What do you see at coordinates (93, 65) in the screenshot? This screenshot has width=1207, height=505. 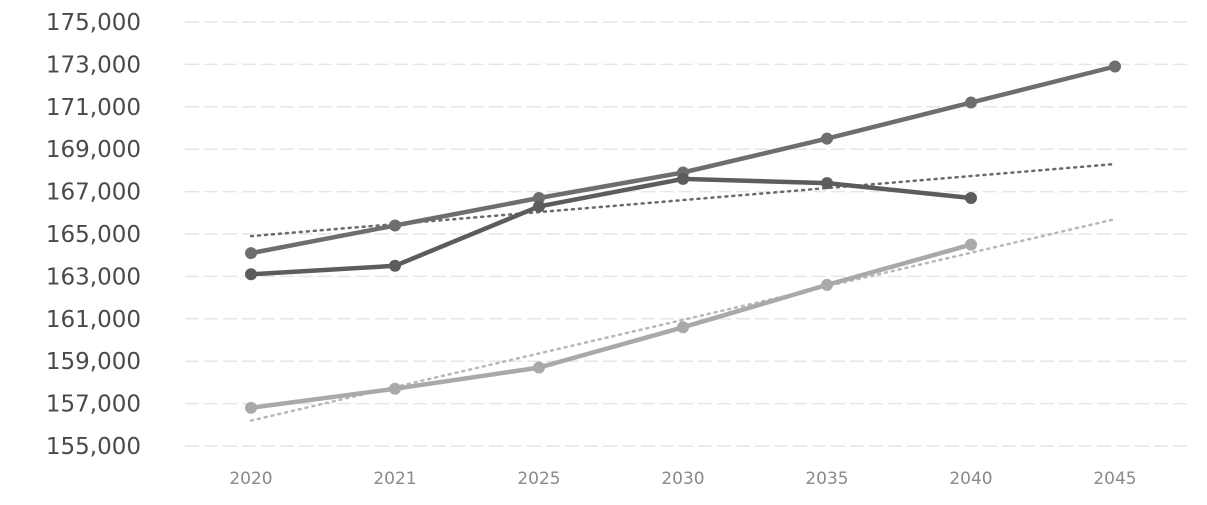 I see `y-tick-label: 173,000` at bounding box center [93, 65].